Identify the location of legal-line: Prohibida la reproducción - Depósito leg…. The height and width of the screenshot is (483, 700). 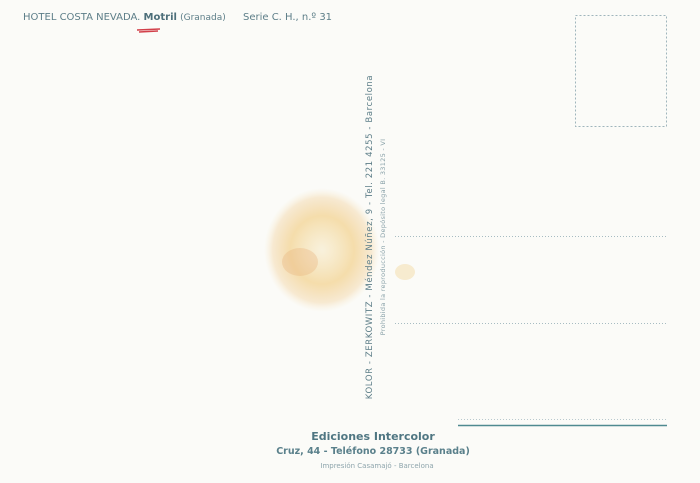
(383, 237).